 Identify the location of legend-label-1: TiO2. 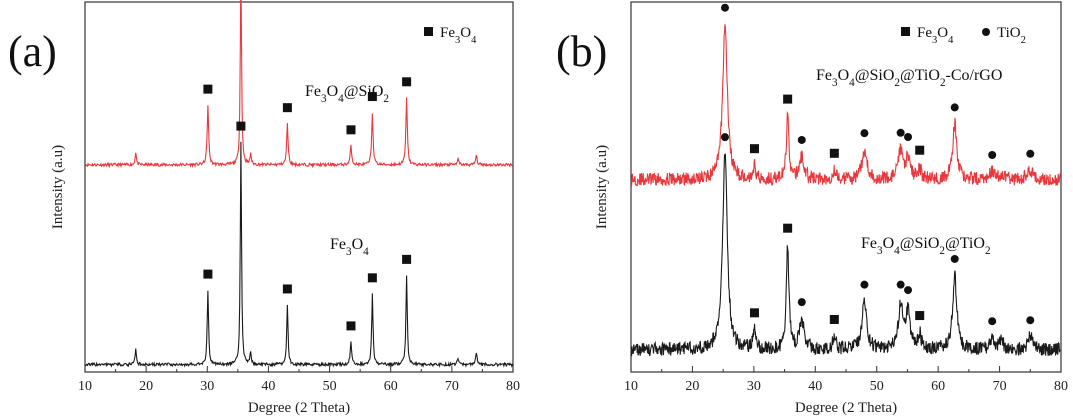
(1011, 35).